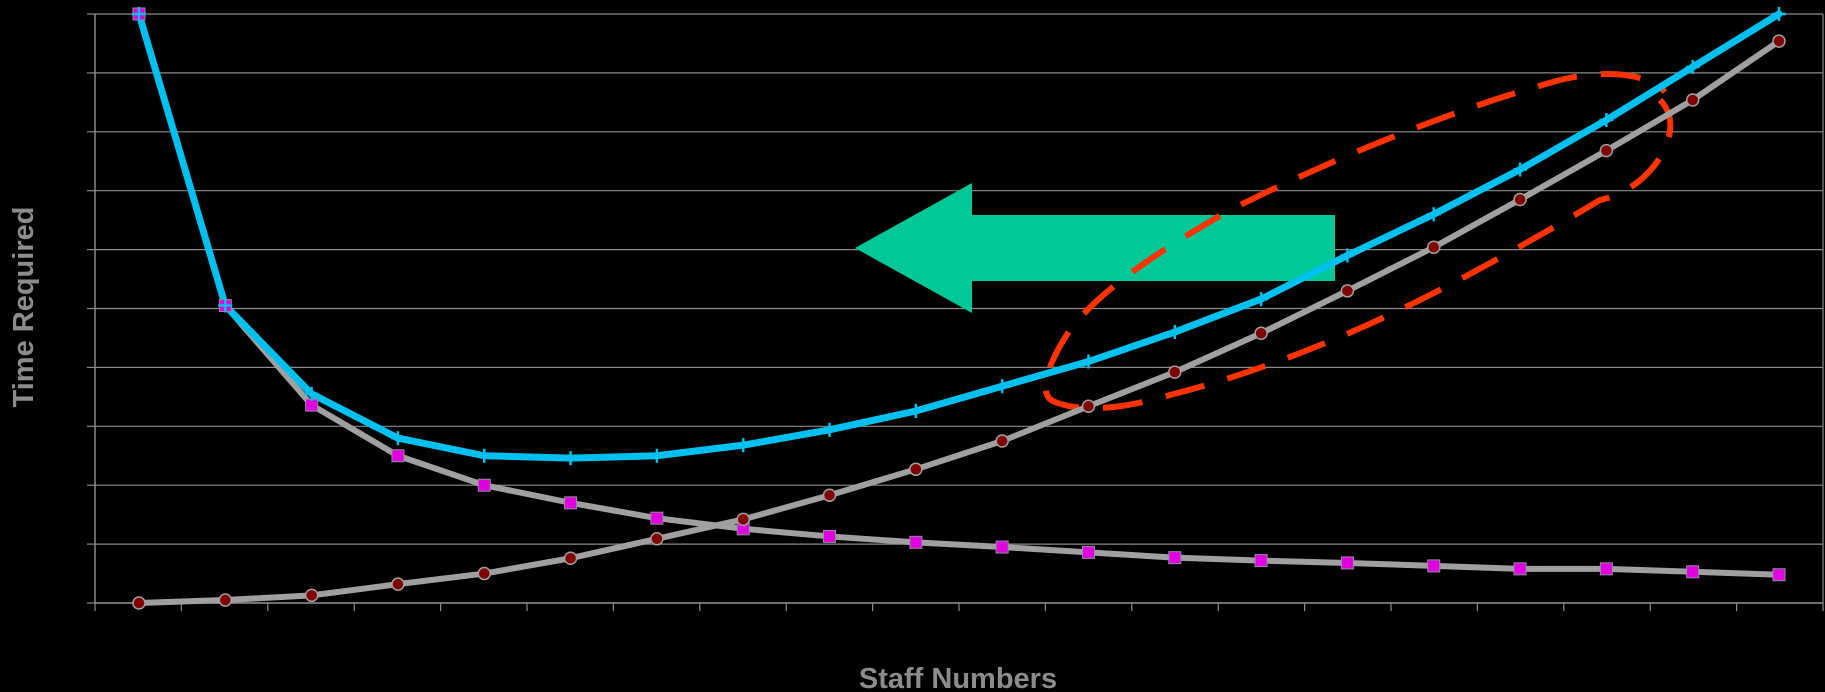 This screenshot has width=1825, height=692. What do you see at coordinates (24, 307) in the screenshot?
I see `y-axis-label: Time Required` at bounding box center [24, 307].